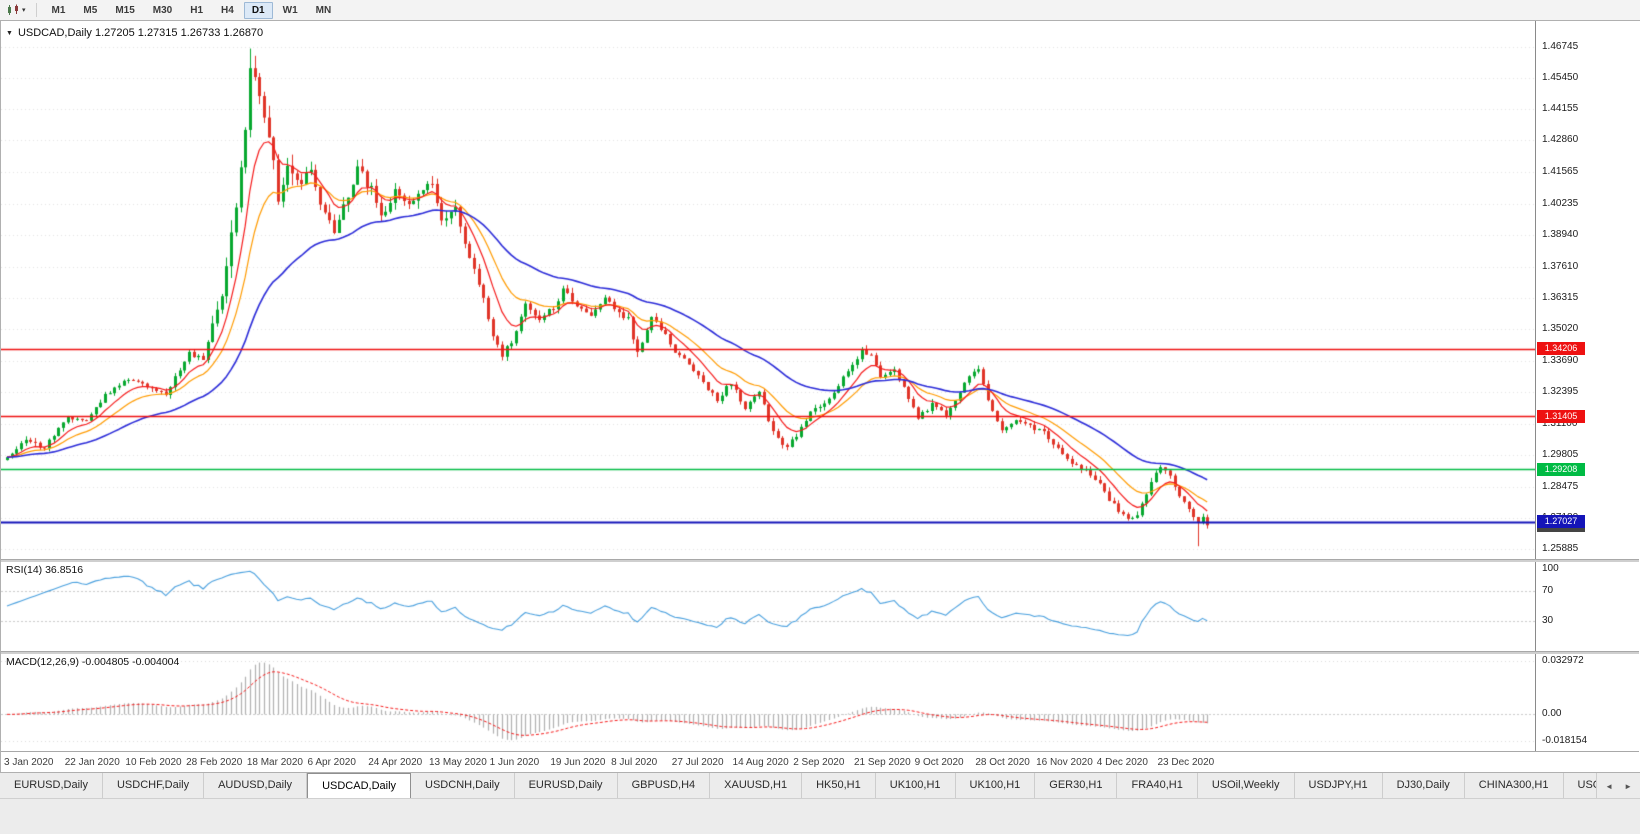  I want to click on timeframe-button-d1: D1, so click(258, 10).